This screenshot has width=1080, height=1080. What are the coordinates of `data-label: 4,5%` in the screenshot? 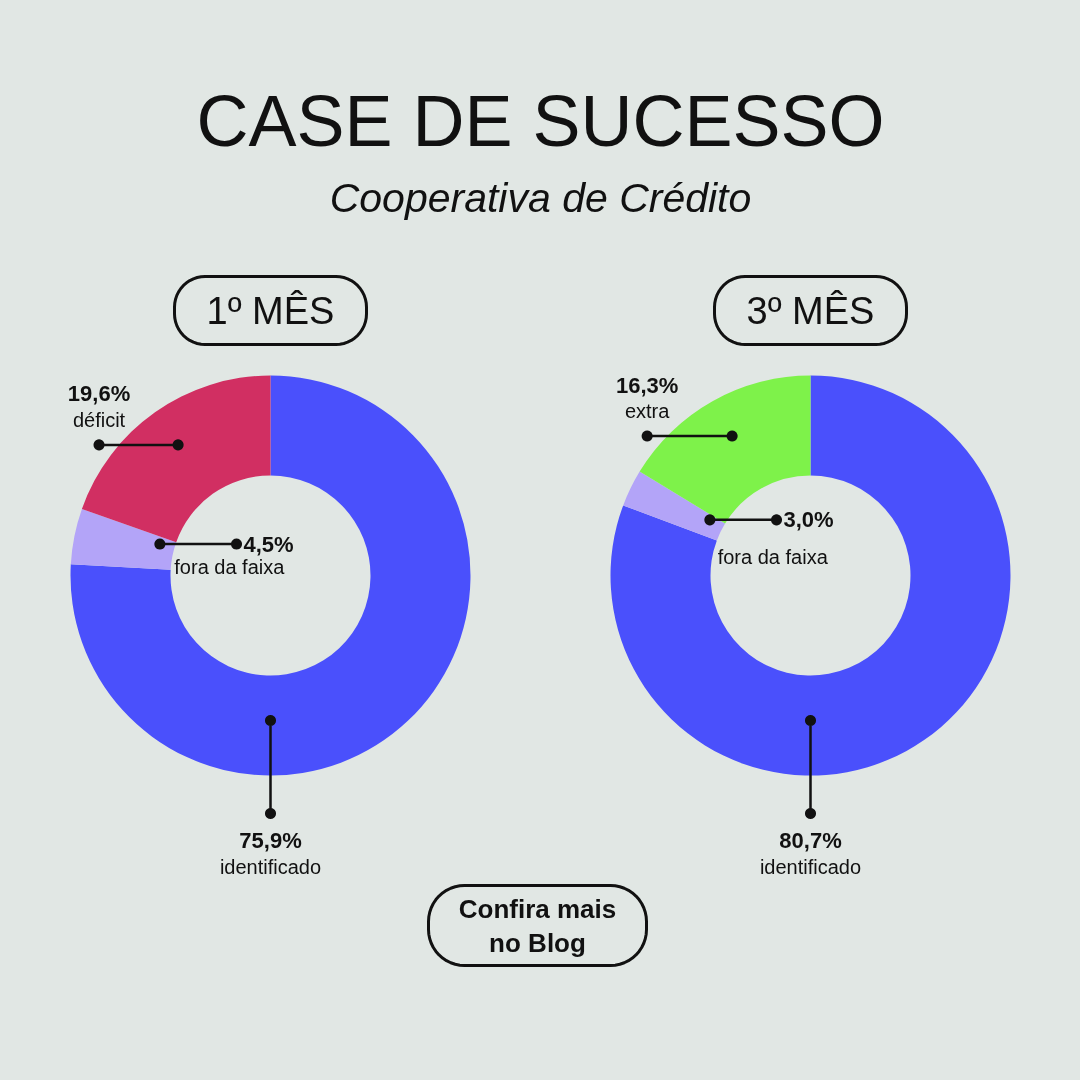 It's located at (268, 544).